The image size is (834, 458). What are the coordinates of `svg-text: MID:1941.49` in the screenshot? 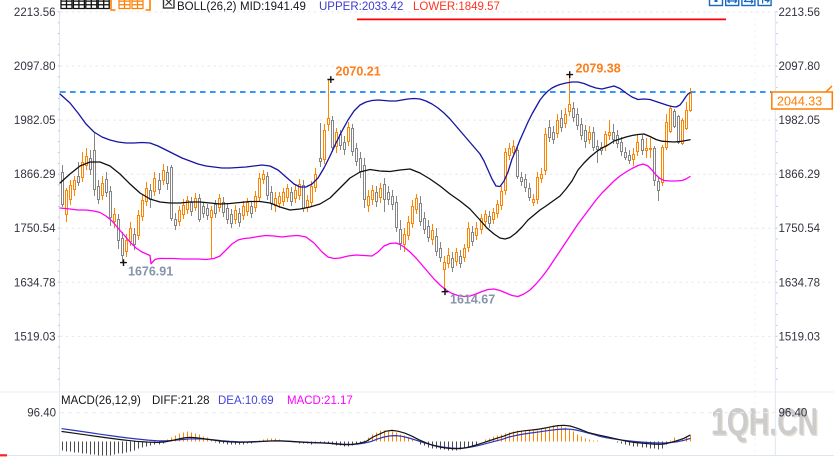 It's located at (273, 7).